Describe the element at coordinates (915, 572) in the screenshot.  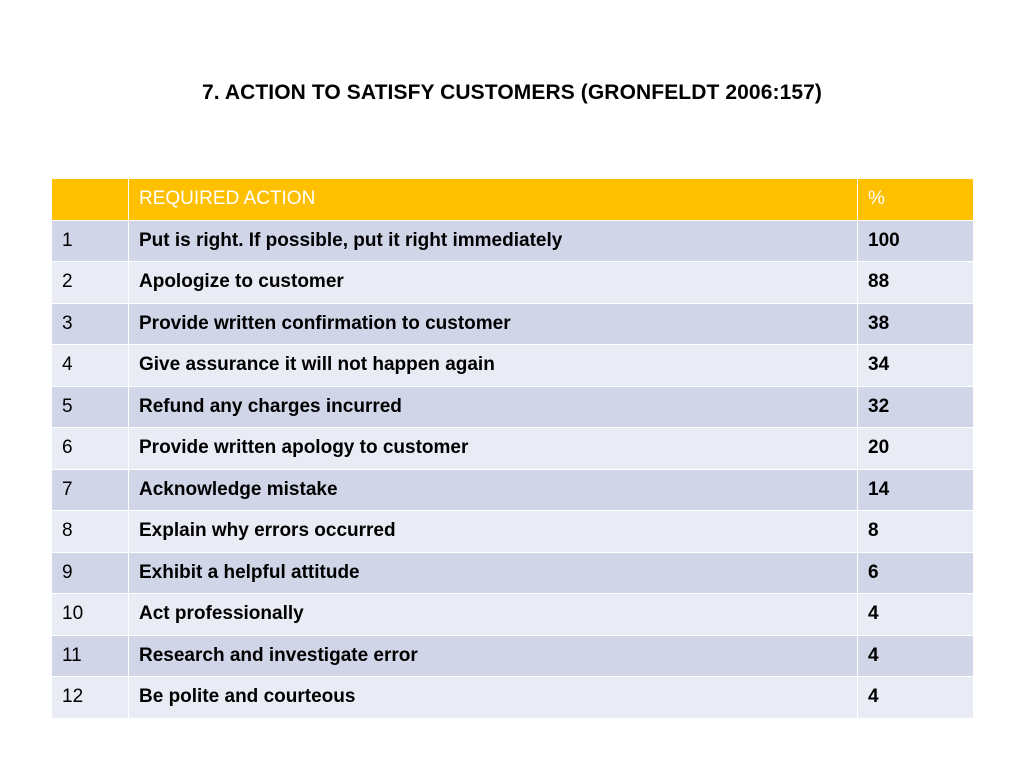
I see `row-percent: 6` at that location.